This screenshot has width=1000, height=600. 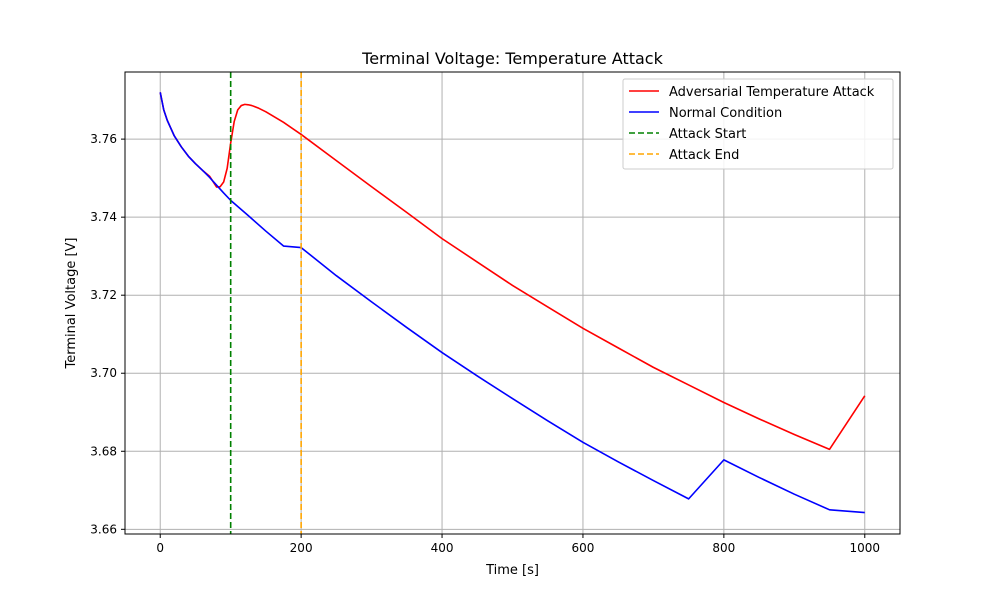 What do you see at coordinates (725, 113) in the screenshot?
I see `legend-label: Normal Condition` at bounding box center [725, 113].